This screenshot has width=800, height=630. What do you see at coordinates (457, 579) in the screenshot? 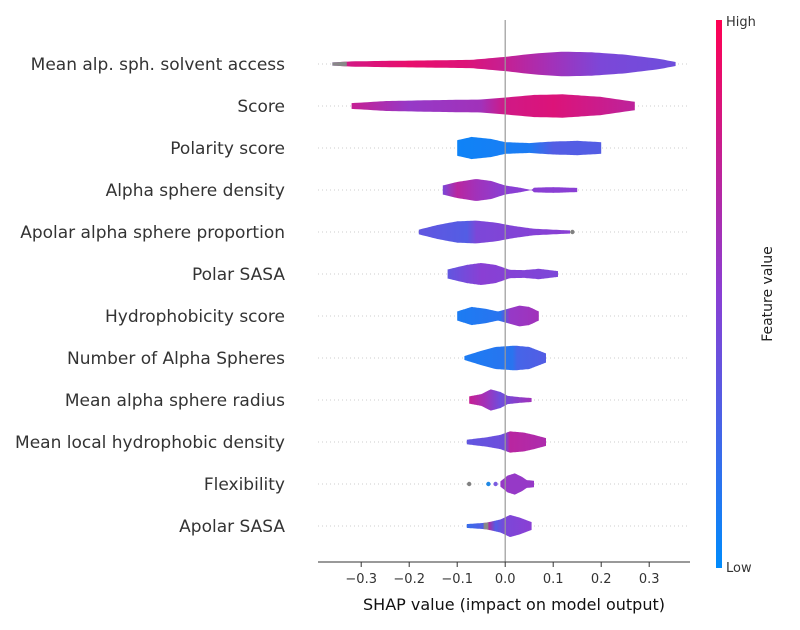
I see `x-tick-label: −0.1` at bounding box center [457, 579].